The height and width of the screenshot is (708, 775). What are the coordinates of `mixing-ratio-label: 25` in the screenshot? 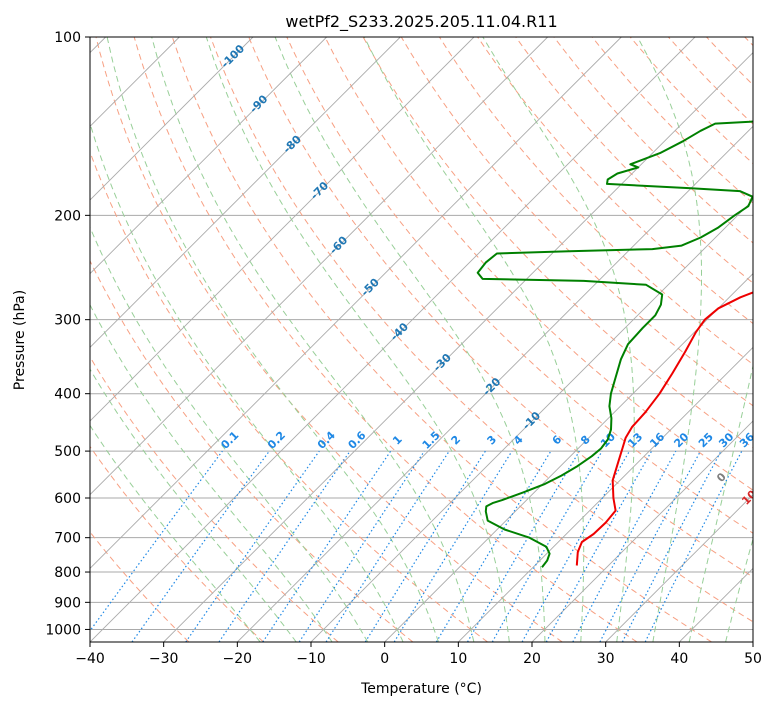 It's located at (706, 440).